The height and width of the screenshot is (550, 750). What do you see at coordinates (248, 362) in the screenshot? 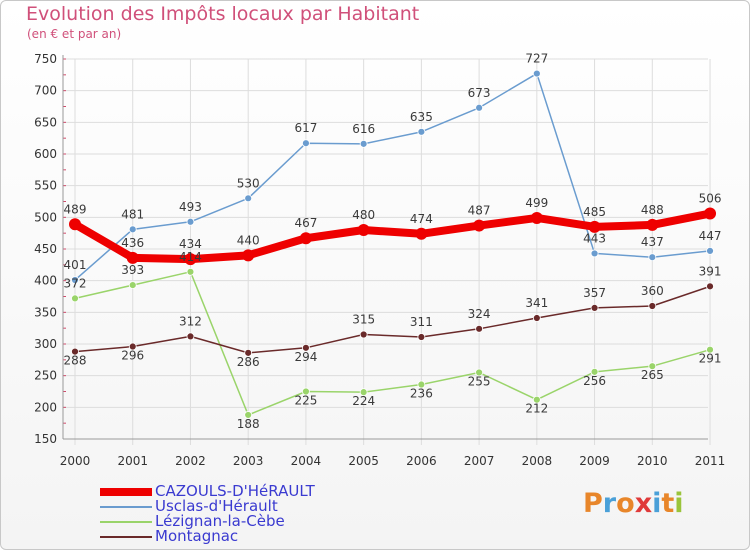
I see `data-label: 286` at bounding box center [248, 362].